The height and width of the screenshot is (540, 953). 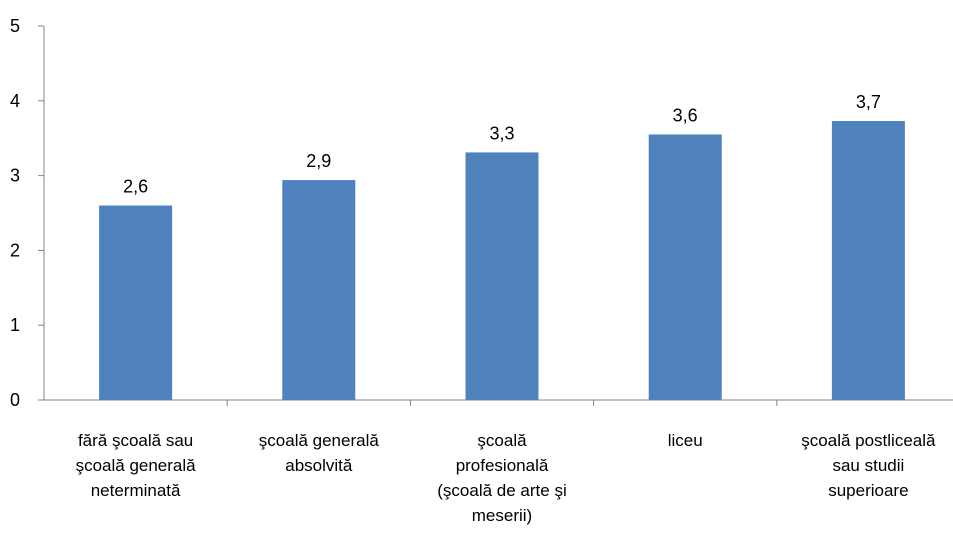 I want to click on bar-value-label: 2,9, so click(x=318, y=161).